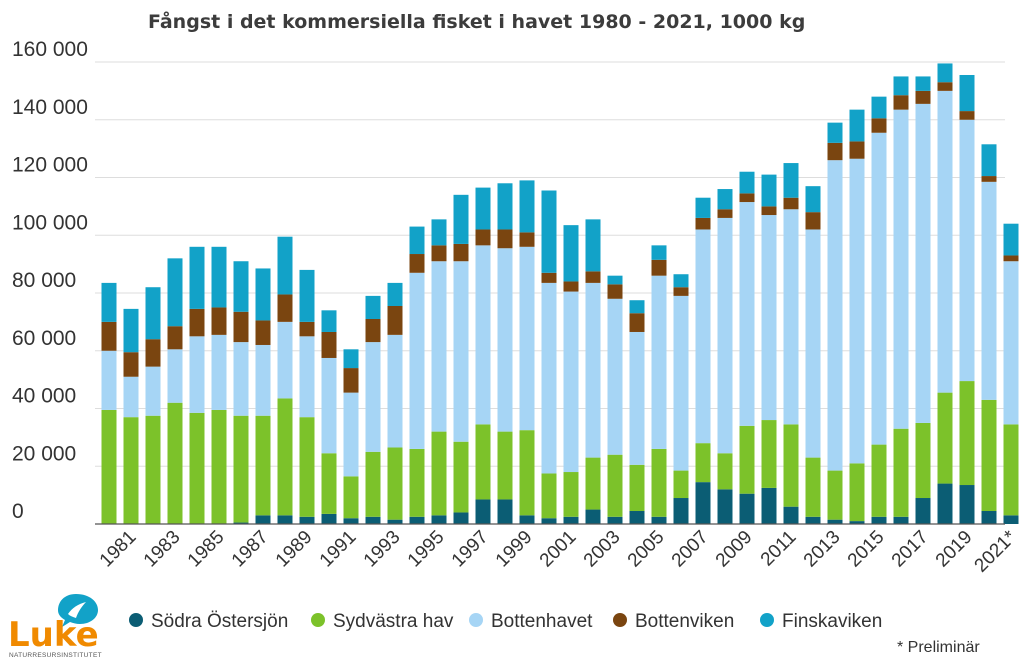 This screenshot has height=667, width=1024. What do you see at coordinates (690, 549) in the screenshot?
I see `x-tick-label: 2007` at bounding box center [690, 549].